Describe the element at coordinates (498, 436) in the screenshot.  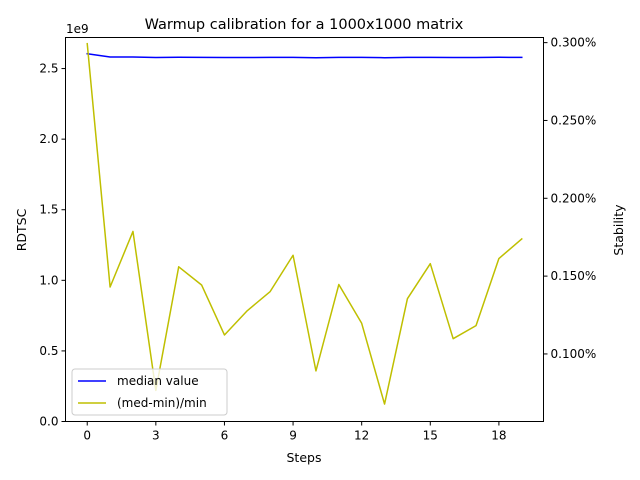
I see `x-tick-label: 18` at that location.